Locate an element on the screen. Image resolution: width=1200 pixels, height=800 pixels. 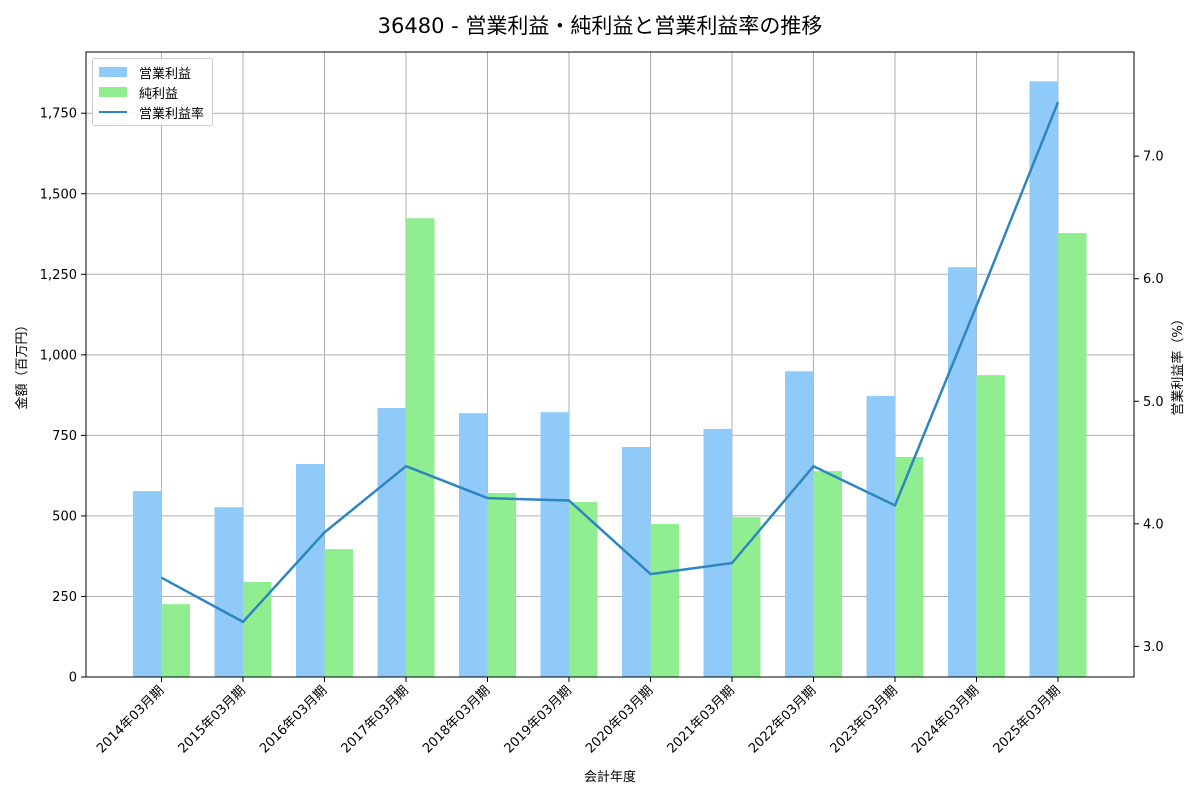
svg-text: 2021年03月期 is located at coordinates (701, 719).